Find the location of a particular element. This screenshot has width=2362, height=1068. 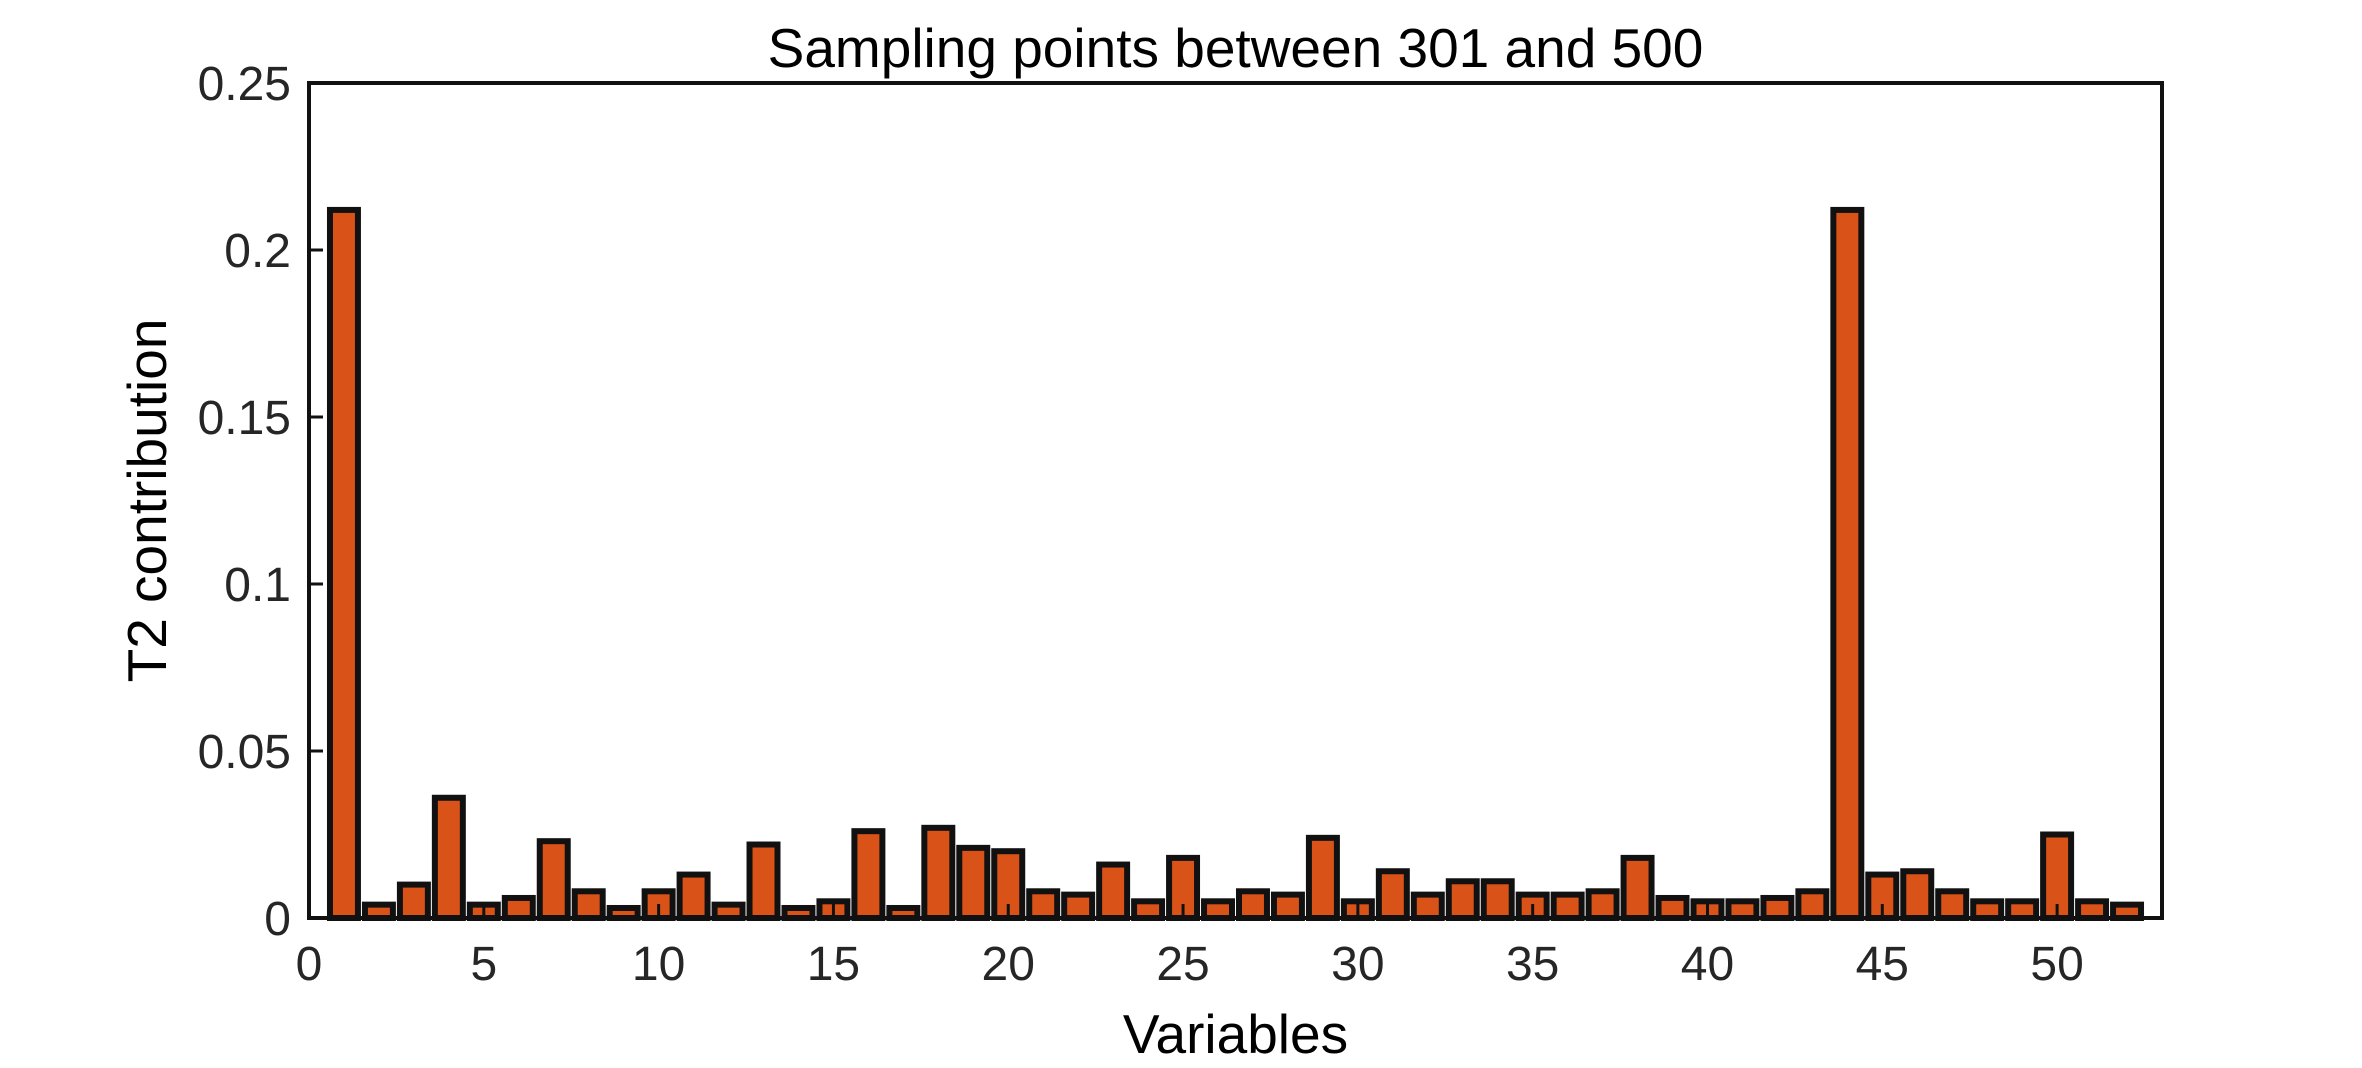

x-tick-label: 45 is located at coordinates (1882, 964).